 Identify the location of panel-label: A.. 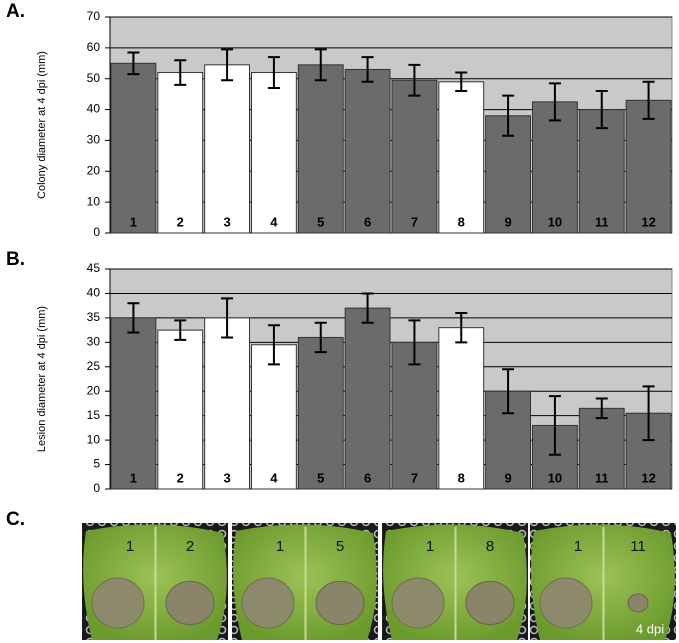
(15, 11).